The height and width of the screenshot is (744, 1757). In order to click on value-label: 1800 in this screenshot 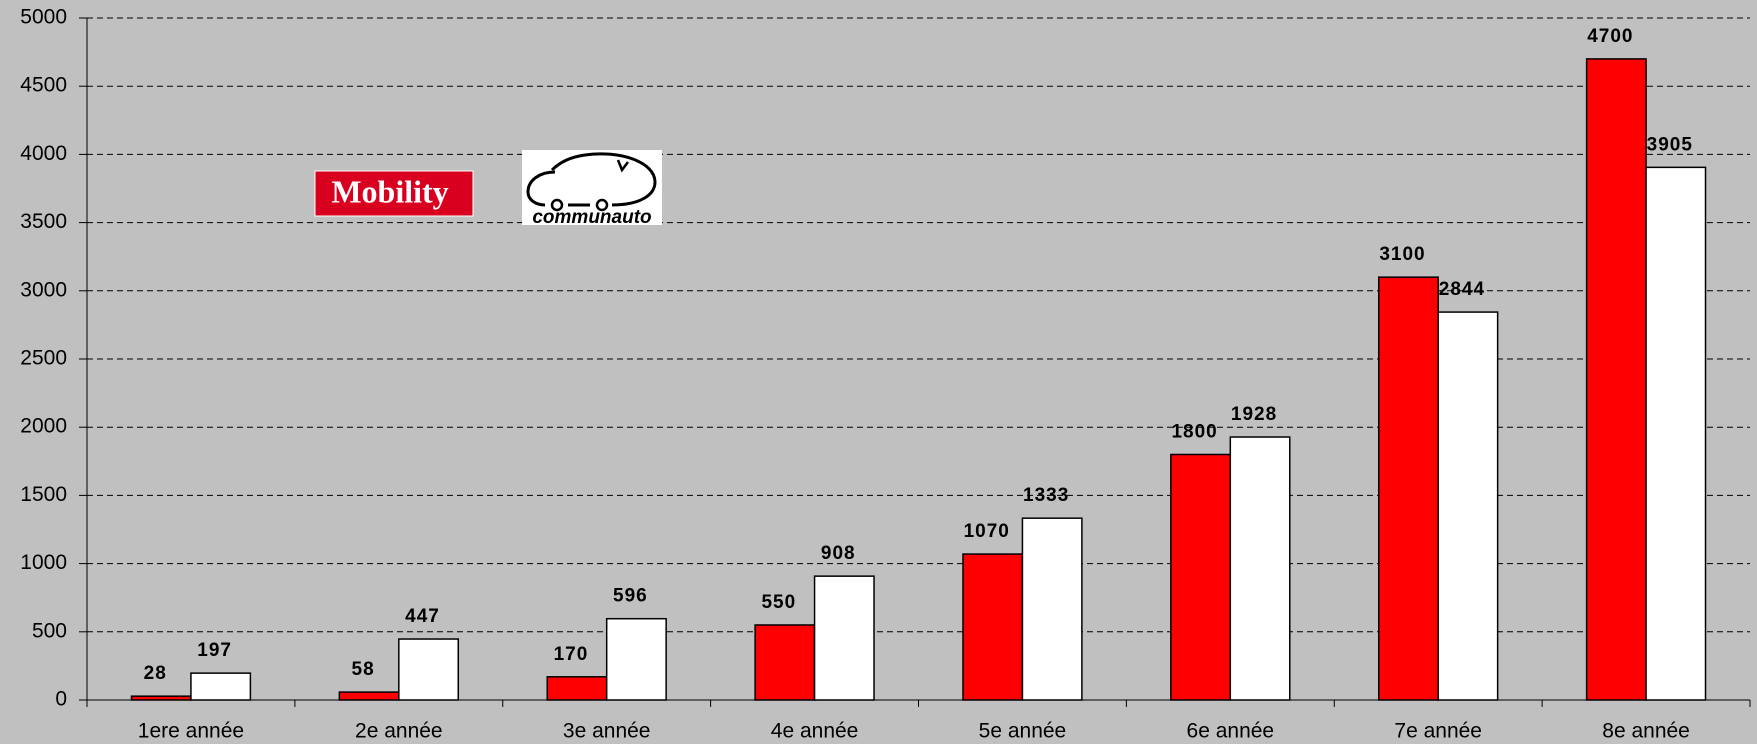, I will do `click(1194, 431)`.